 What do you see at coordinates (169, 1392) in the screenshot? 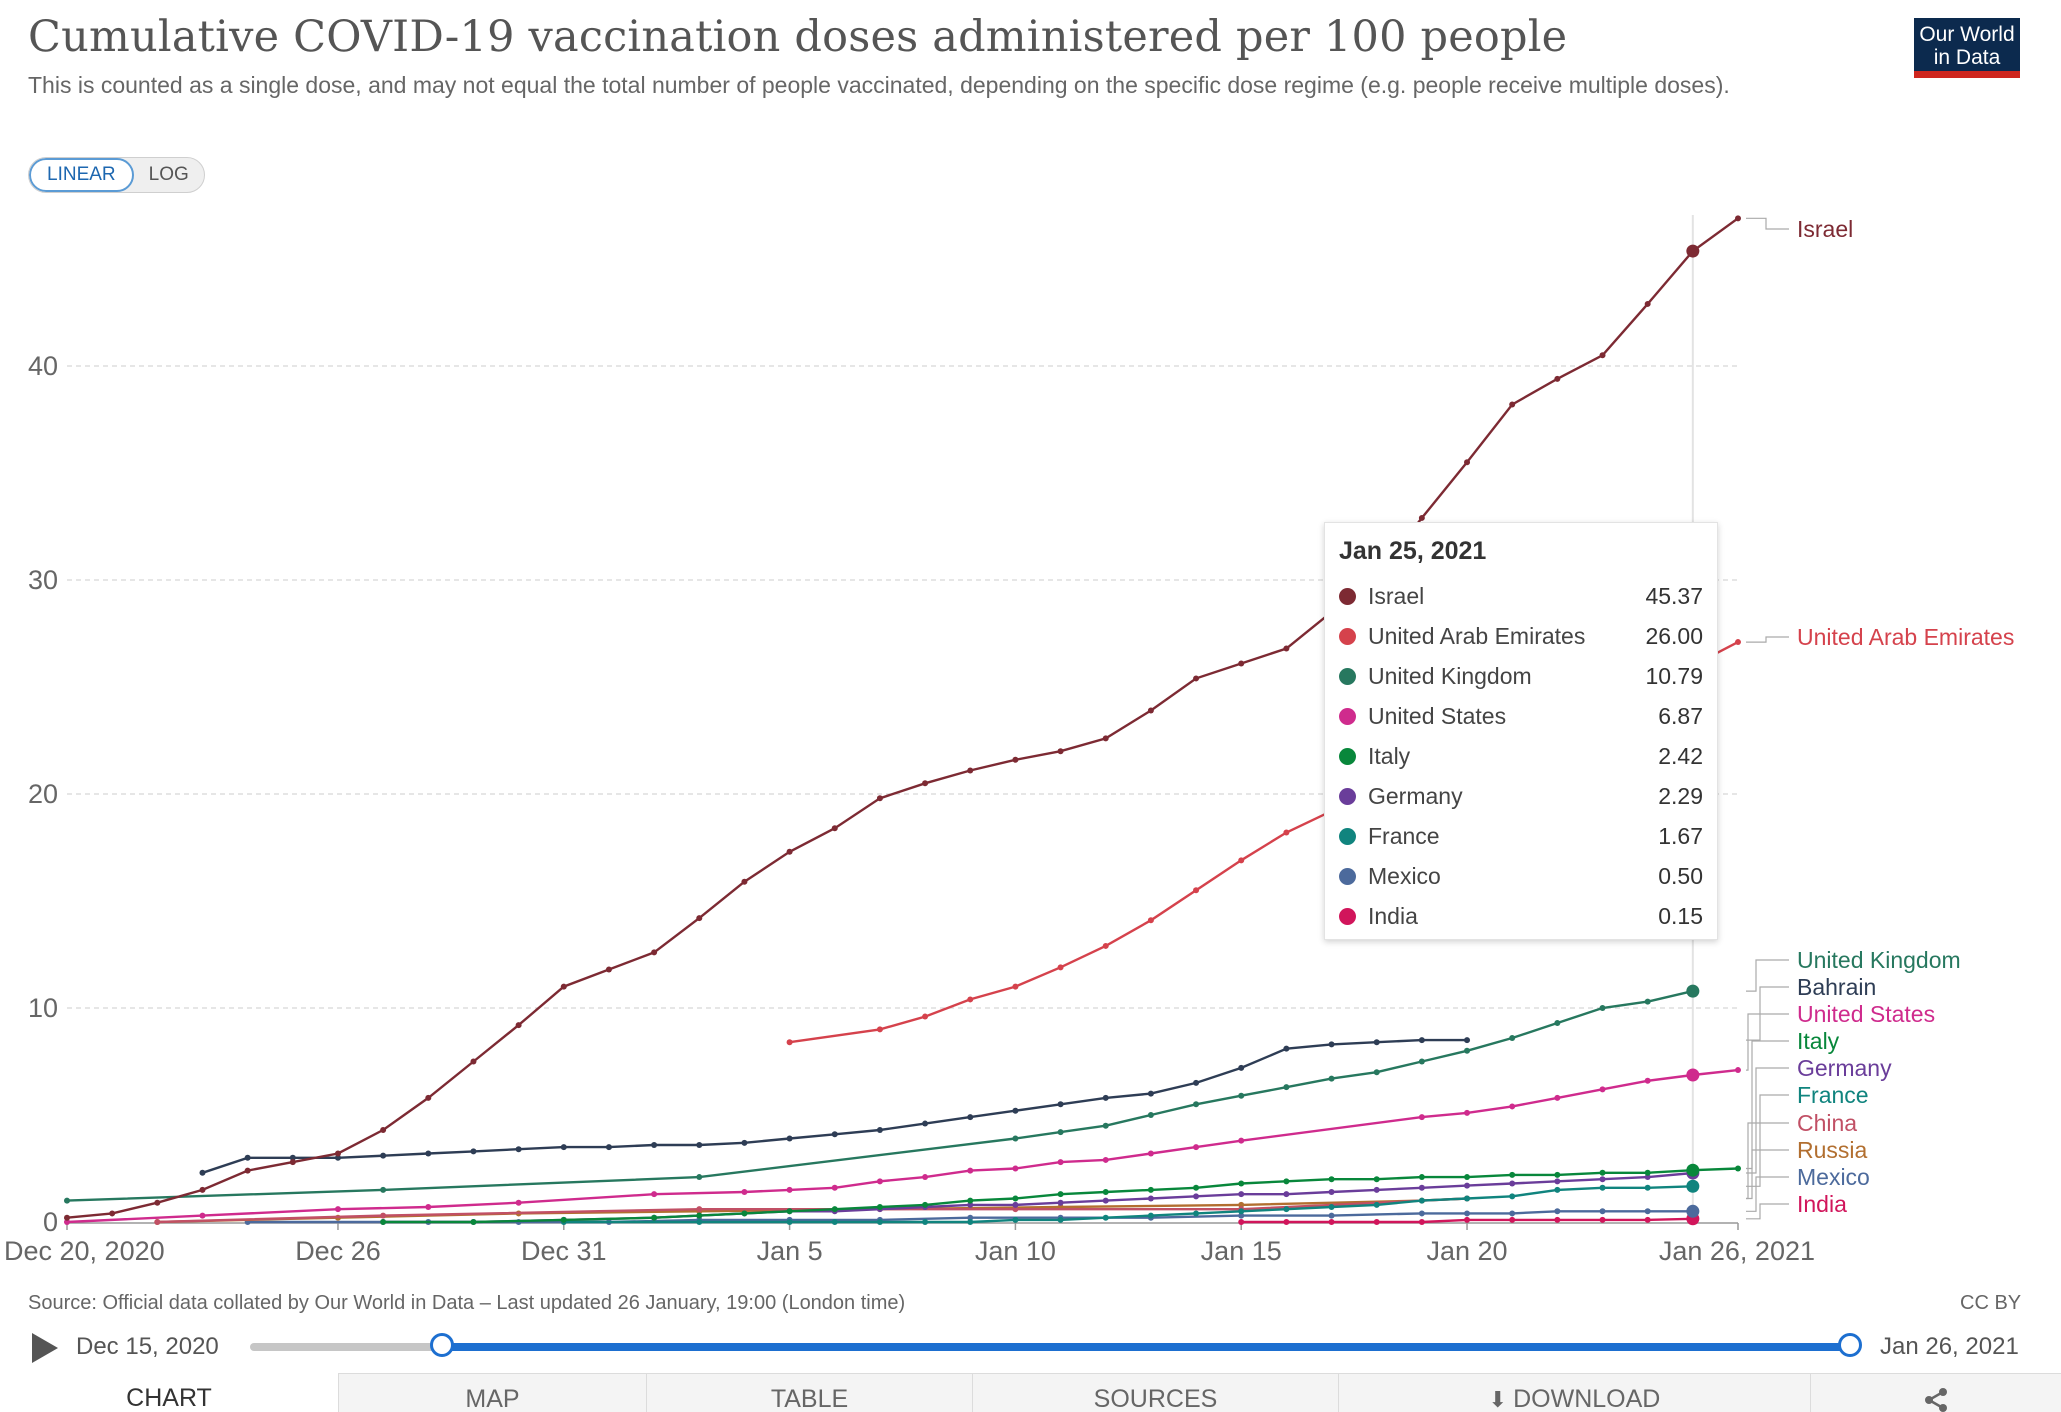
I see `tab-chart: CHART` at bounding box center [169, 1392].